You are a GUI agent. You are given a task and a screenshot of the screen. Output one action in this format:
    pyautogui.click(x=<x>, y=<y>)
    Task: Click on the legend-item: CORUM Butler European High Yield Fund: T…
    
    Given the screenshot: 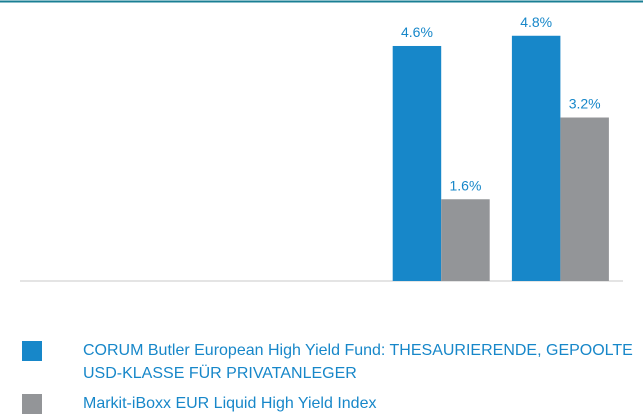 What is the action you would take?
    pyautogui.click(x=330, y=362)
    